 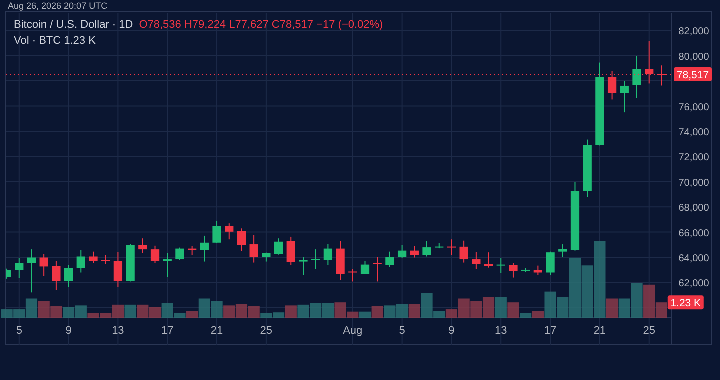 I want to click on y-tick-label: 80,000, so click(x=694, y=57).